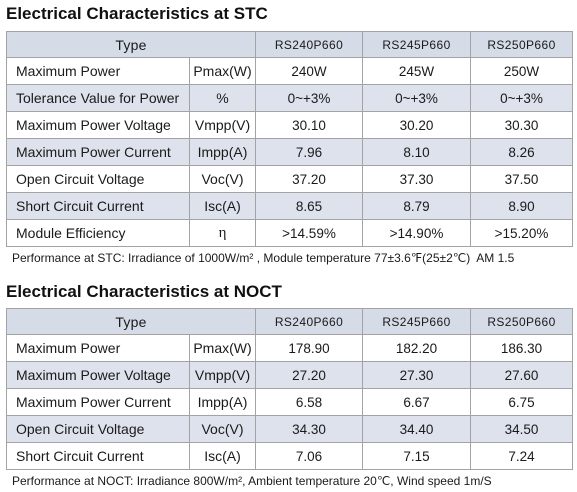  Describe the element at coordinates (521, 179) in the screenshot. I see `value-cell: 37.50` at that location.